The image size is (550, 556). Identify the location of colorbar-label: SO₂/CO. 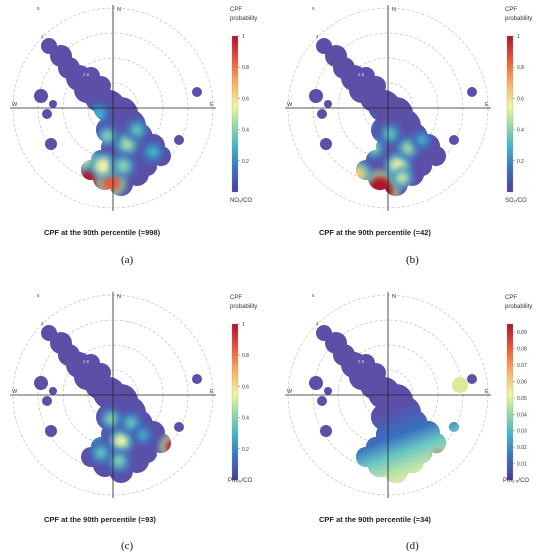
(516, 201).